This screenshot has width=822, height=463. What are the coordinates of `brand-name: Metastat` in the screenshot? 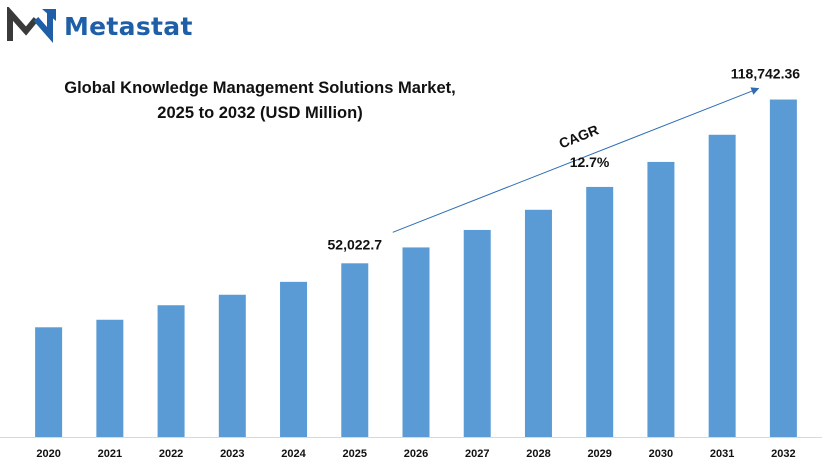 It's located at (128, 26).